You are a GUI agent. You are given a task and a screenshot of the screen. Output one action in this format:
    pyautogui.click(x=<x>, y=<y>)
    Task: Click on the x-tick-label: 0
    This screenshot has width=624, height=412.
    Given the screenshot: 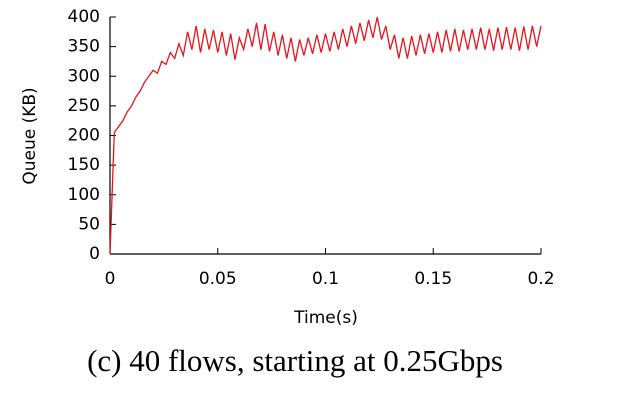 What is the action you would take?
    pyautogui.click(x=110, y=279)
    